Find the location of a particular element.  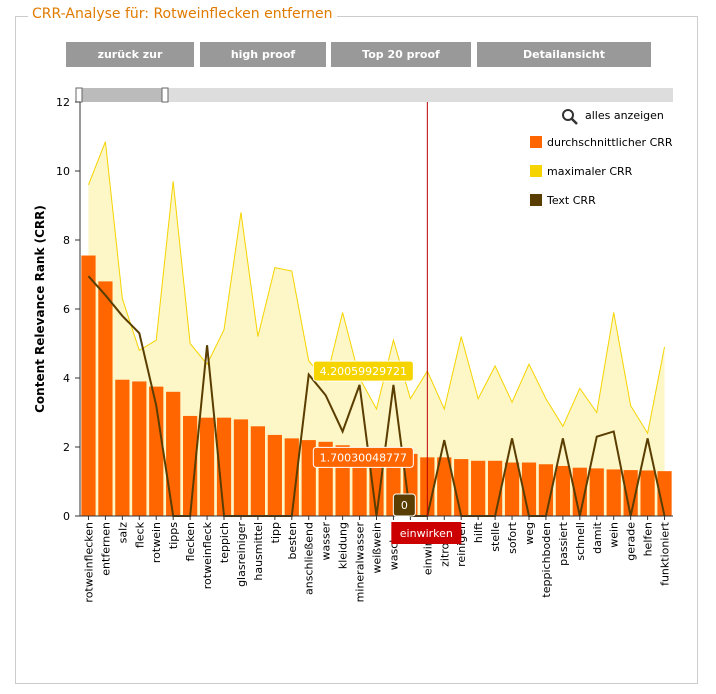

x-tick-label: salz is located at coordinates (122, 533).